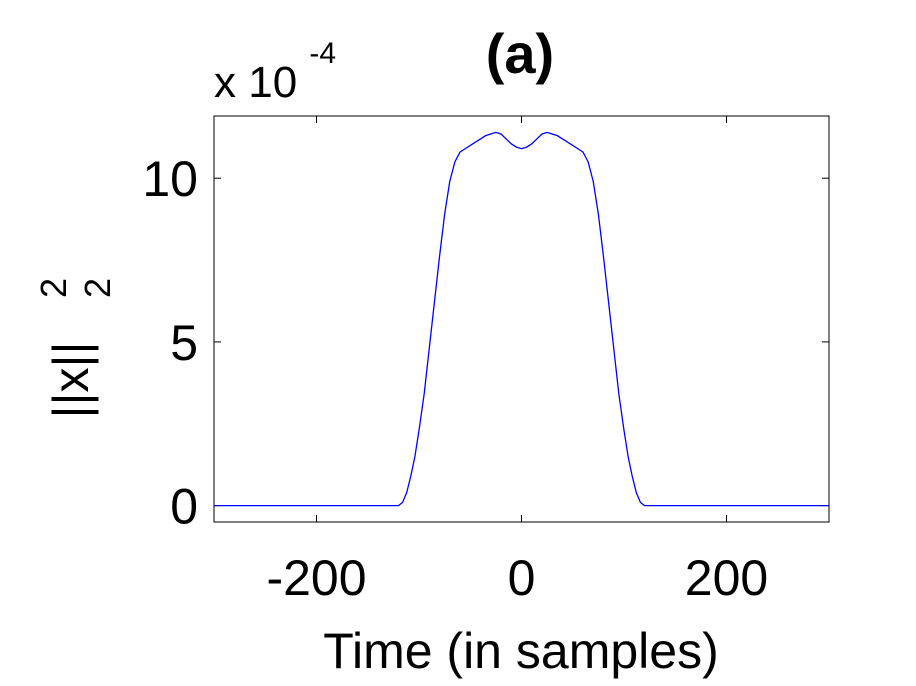  Describe the element at coordinates (316, 578) in the screenshot. I see `x-tick-label: -200` at that location.